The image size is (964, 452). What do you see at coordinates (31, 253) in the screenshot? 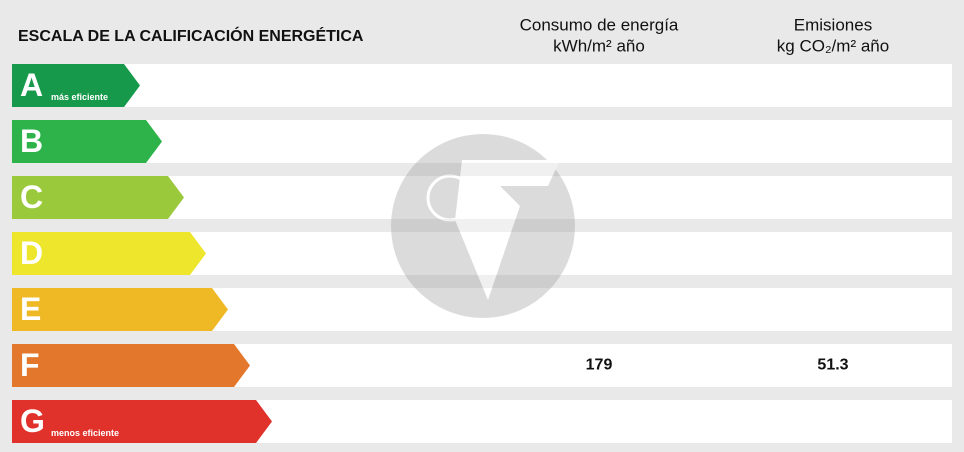
I see `rating-letter: D` at bounding box center [31, 253].